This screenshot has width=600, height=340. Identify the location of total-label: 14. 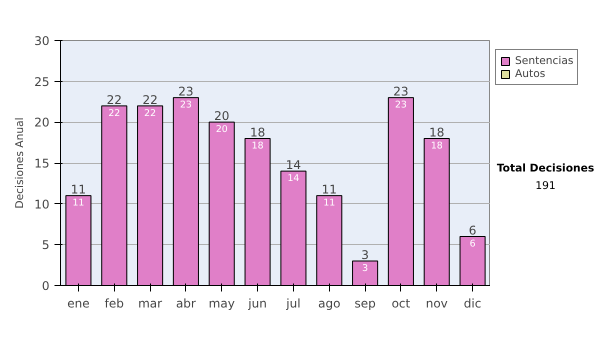
(294, 165).